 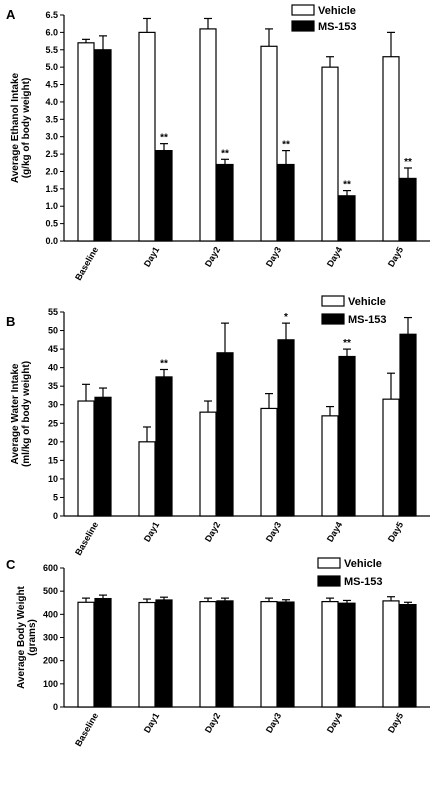 What do you see at coordinates (51, 119) in the screenshot?
I see `y-tick-label: 3.5` at bounding box center [51, 119].